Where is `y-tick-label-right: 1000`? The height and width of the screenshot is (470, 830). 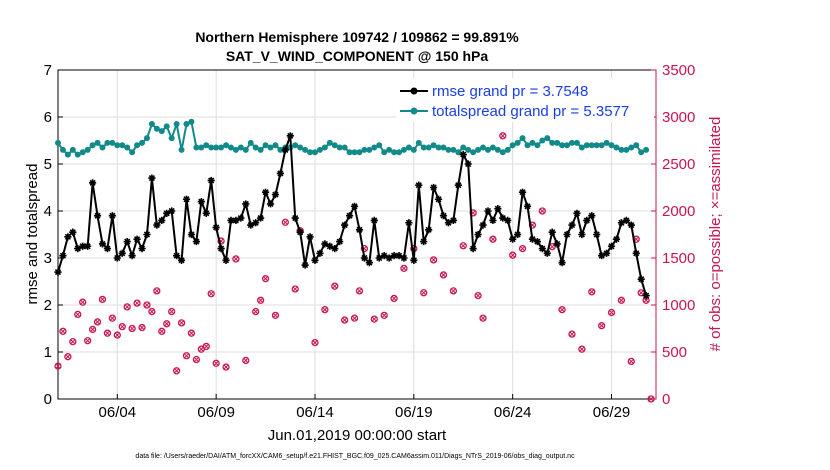 y-tick-label-right: 1000 is located at coordinates (678, 305).